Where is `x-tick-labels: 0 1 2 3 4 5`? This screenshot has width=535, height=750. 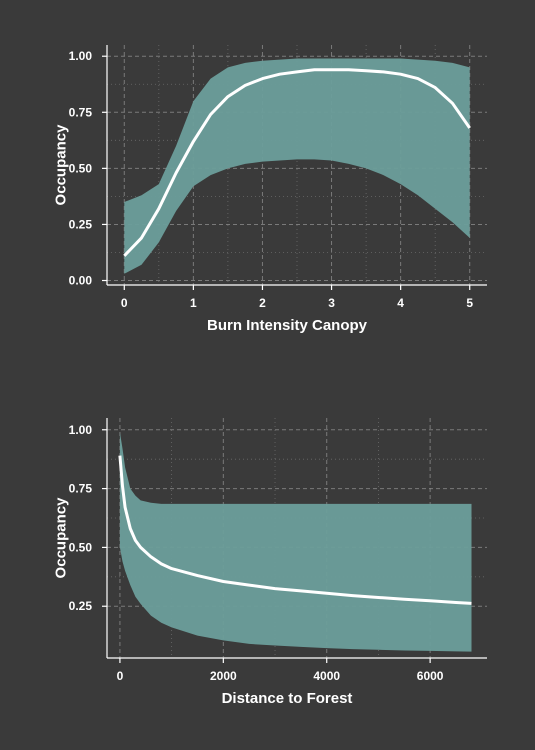 x-tick-labels: 0 1 2 3 4 5 is located at coordinates (297, 303).